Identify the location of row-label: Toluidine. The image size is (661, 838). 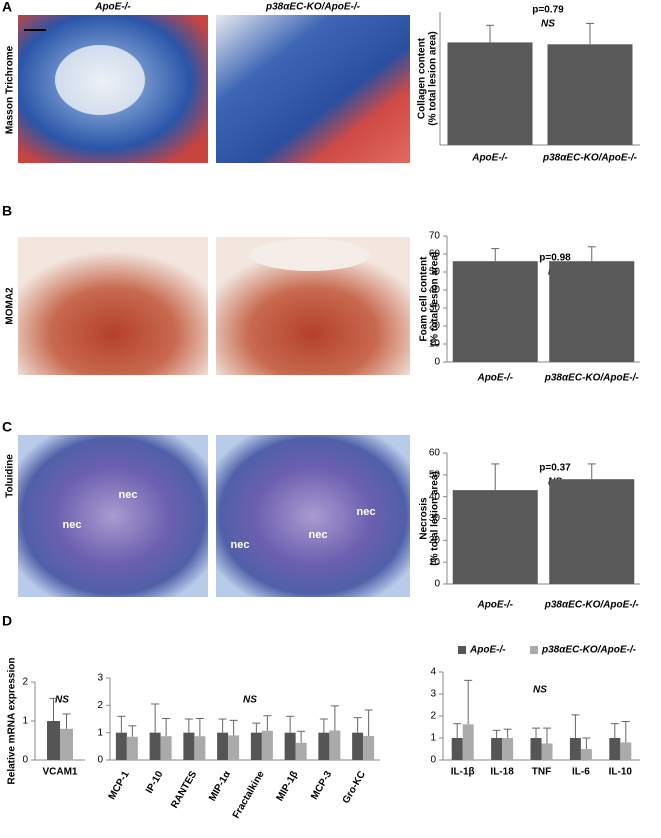
(10, 476).